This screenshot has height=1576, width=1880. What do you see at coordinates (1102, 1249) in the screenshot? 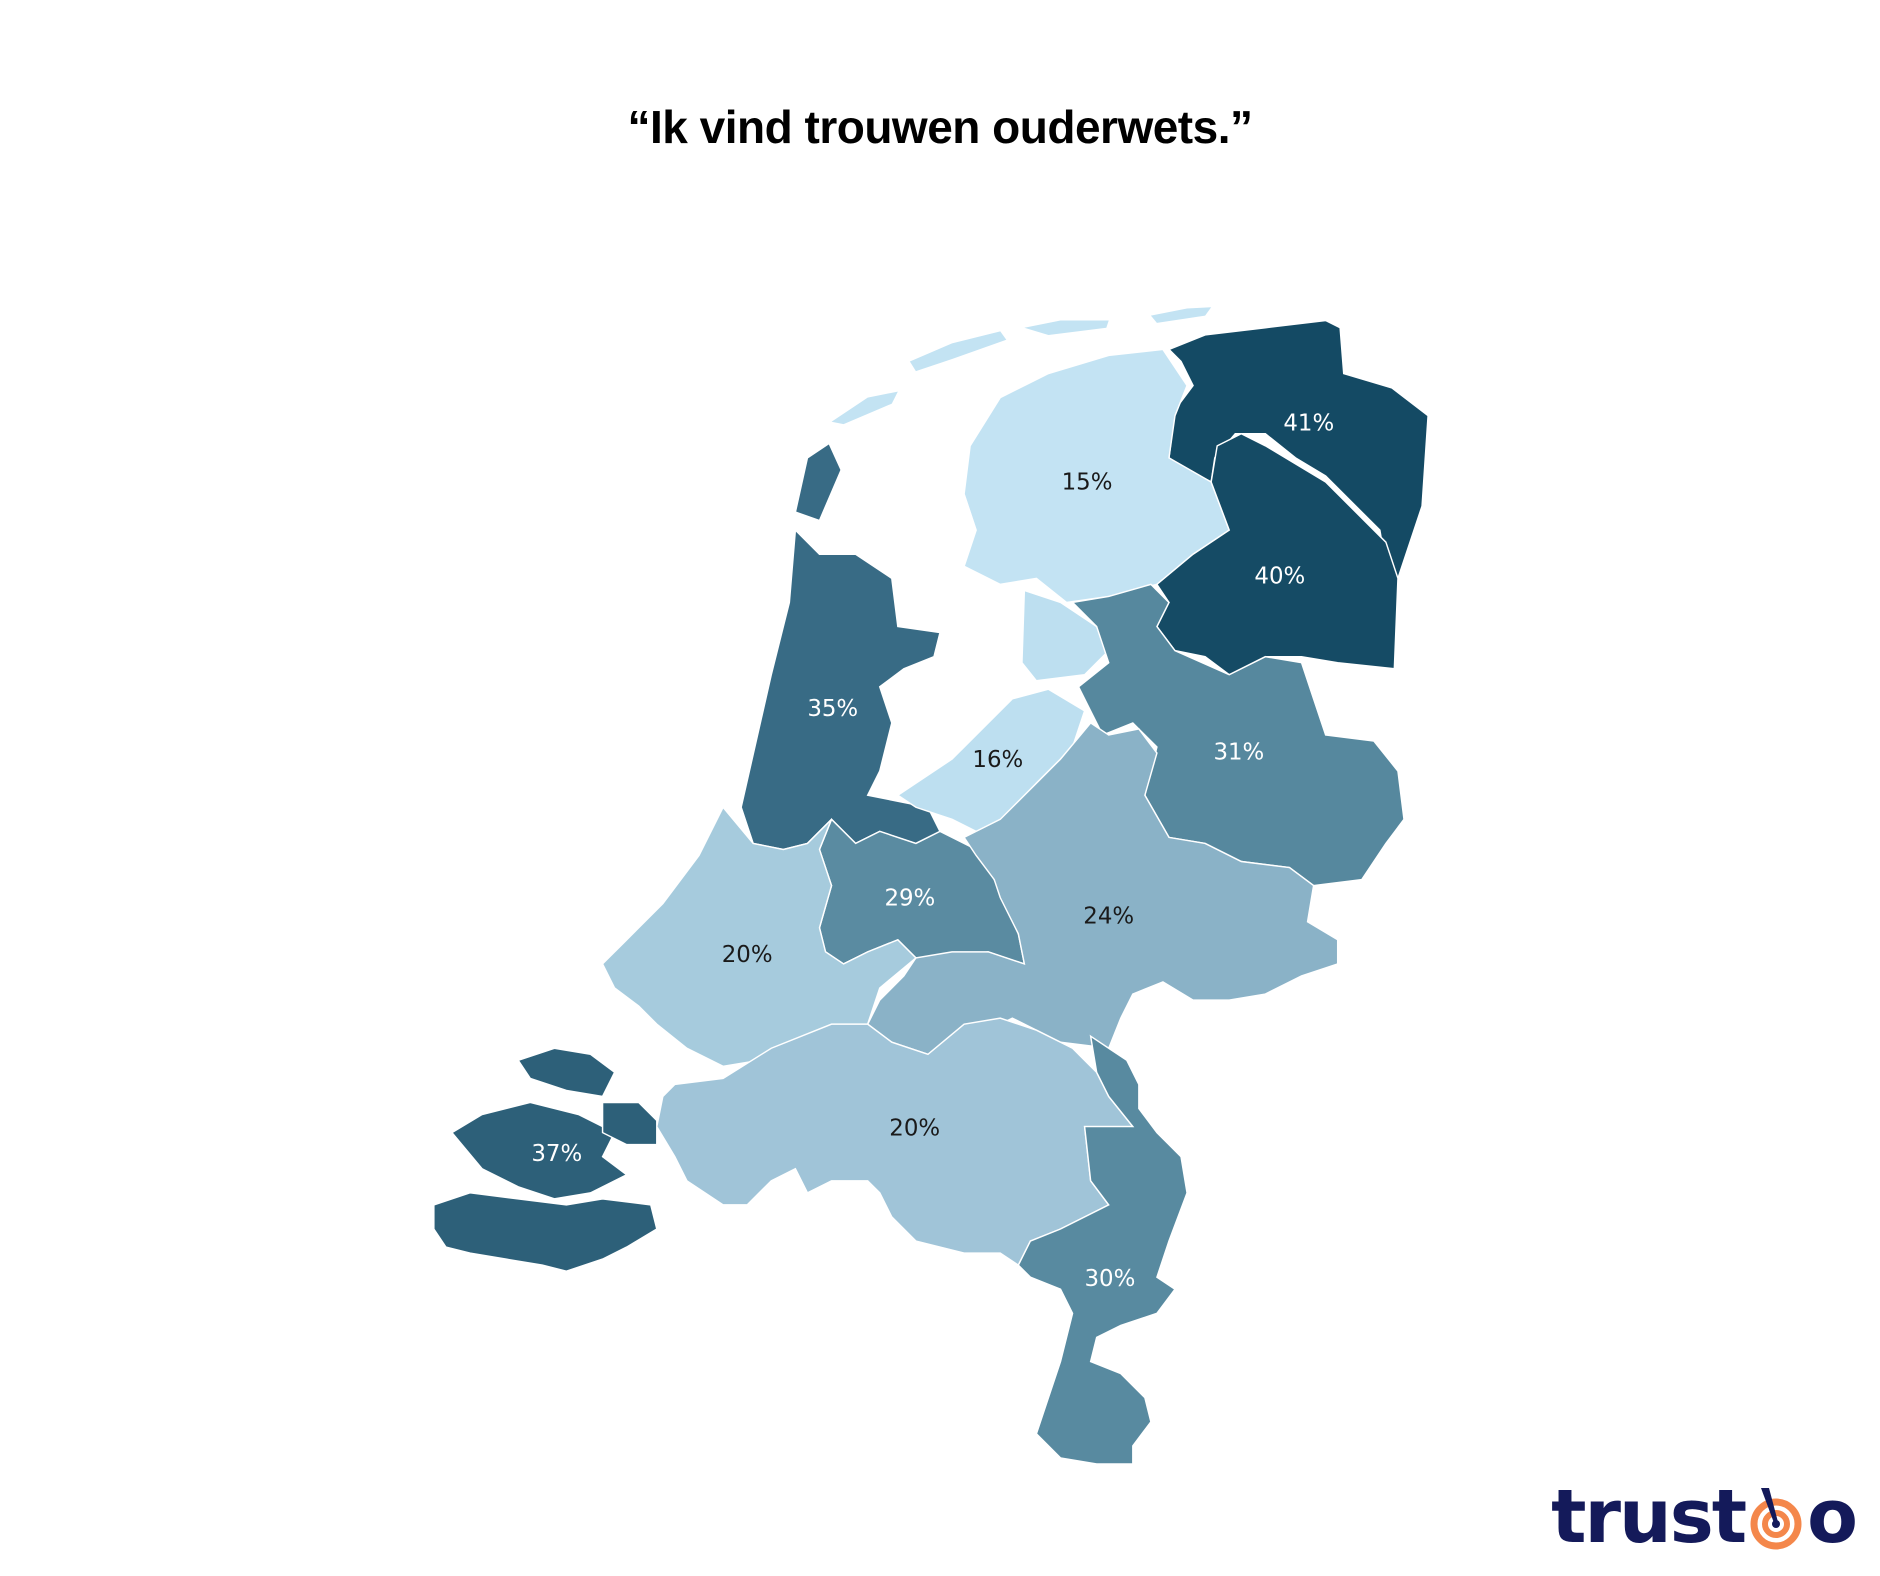
I see `province-limburg` at bounding box center [1102, 1249].